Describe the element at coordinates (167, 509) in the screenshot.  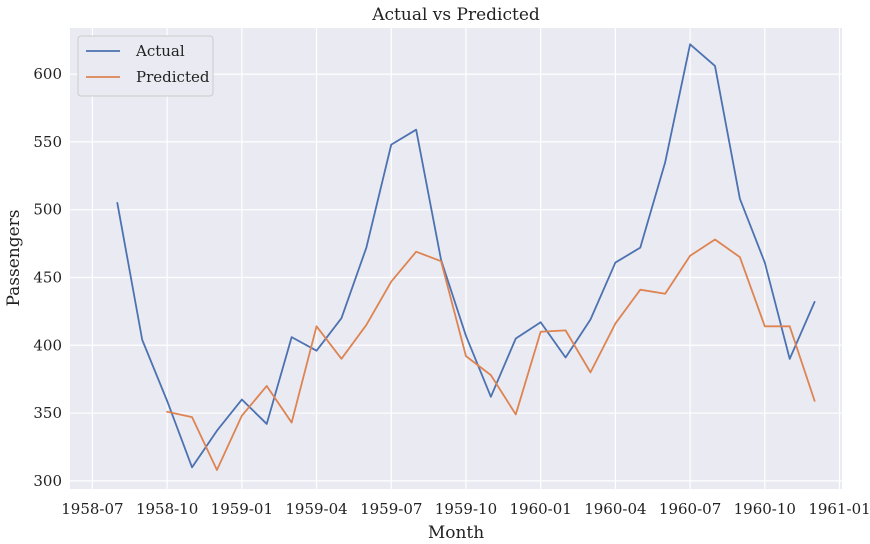
I see `x-tick-label: 1958-10` at that location.